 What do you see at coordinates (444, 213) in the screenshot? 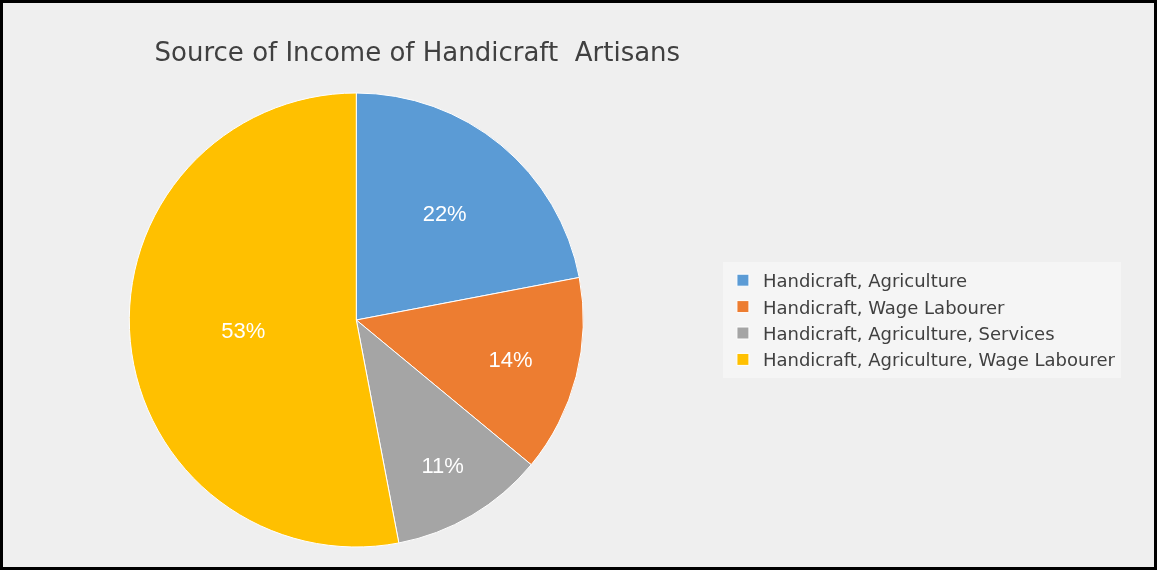
I see `data-label: 22%` at bounding box center [444, 213].